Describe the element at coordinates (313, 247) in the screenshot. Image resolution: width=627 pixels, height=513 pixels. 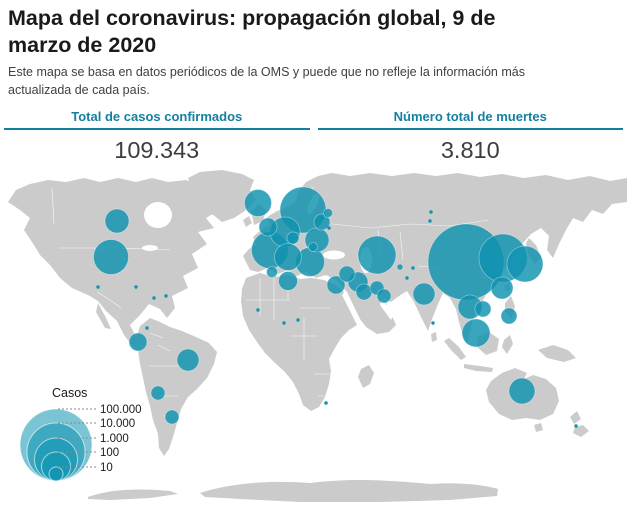
I see `case-bubble-croatia` at that location.